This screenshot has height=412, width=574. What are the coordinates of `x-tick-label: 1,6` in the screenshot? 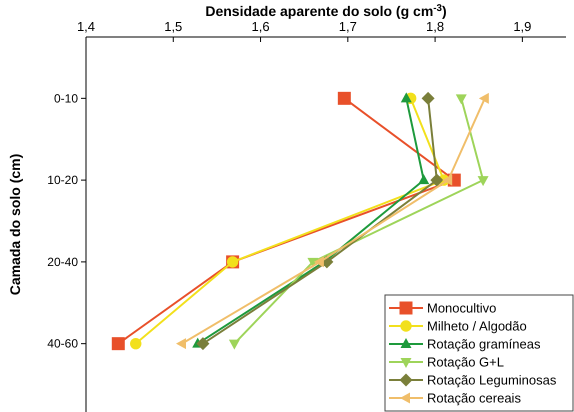 It's located at (261, 26).